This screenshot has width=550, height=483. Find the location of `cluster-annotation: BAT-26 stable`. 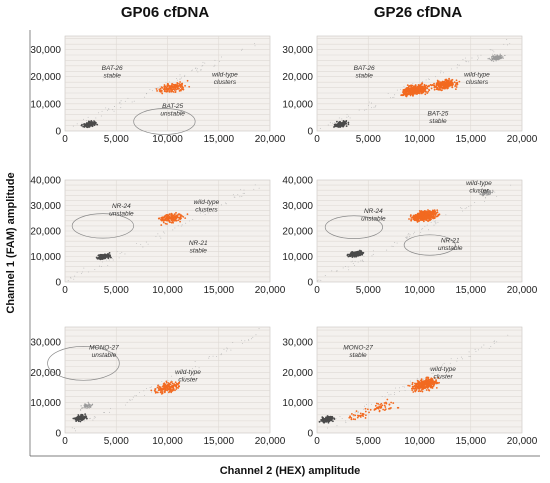

cluster-annotation: BAT-26 stable is located at coordinates (364, 72).